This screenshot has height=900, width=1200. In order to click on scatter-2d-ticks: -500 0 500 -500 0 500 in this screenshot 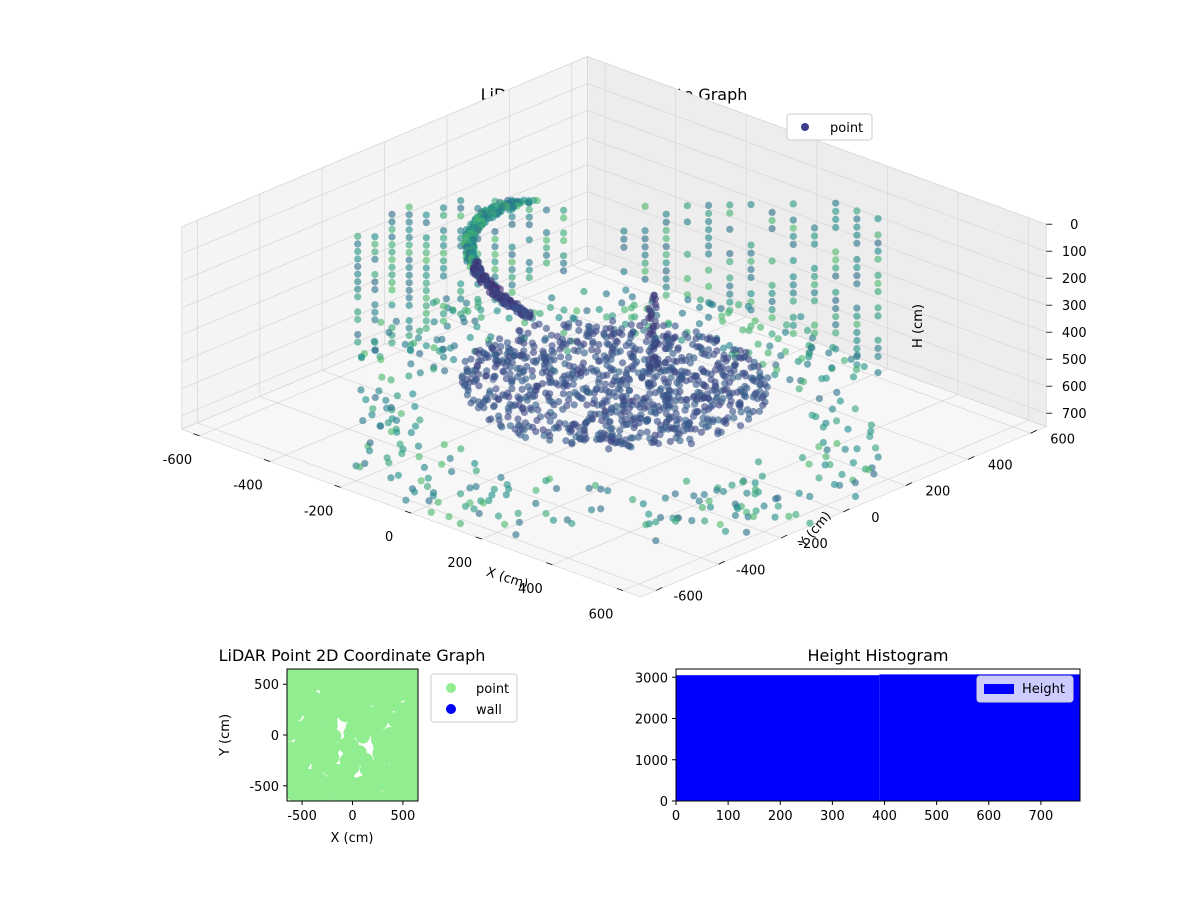, I will do `click(332, 751)`.